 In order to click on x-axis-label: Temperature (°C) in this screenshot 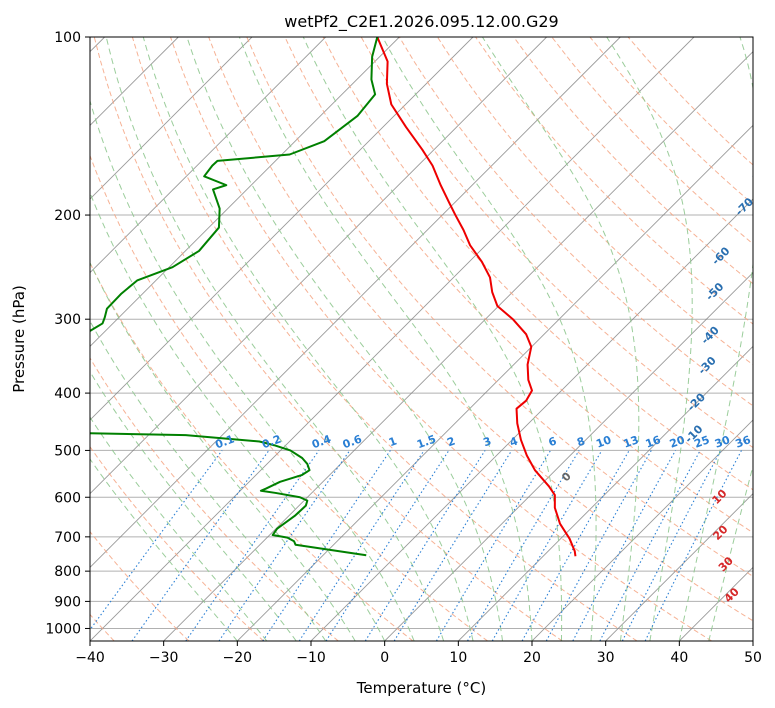, I will do `click(421, 688)`.